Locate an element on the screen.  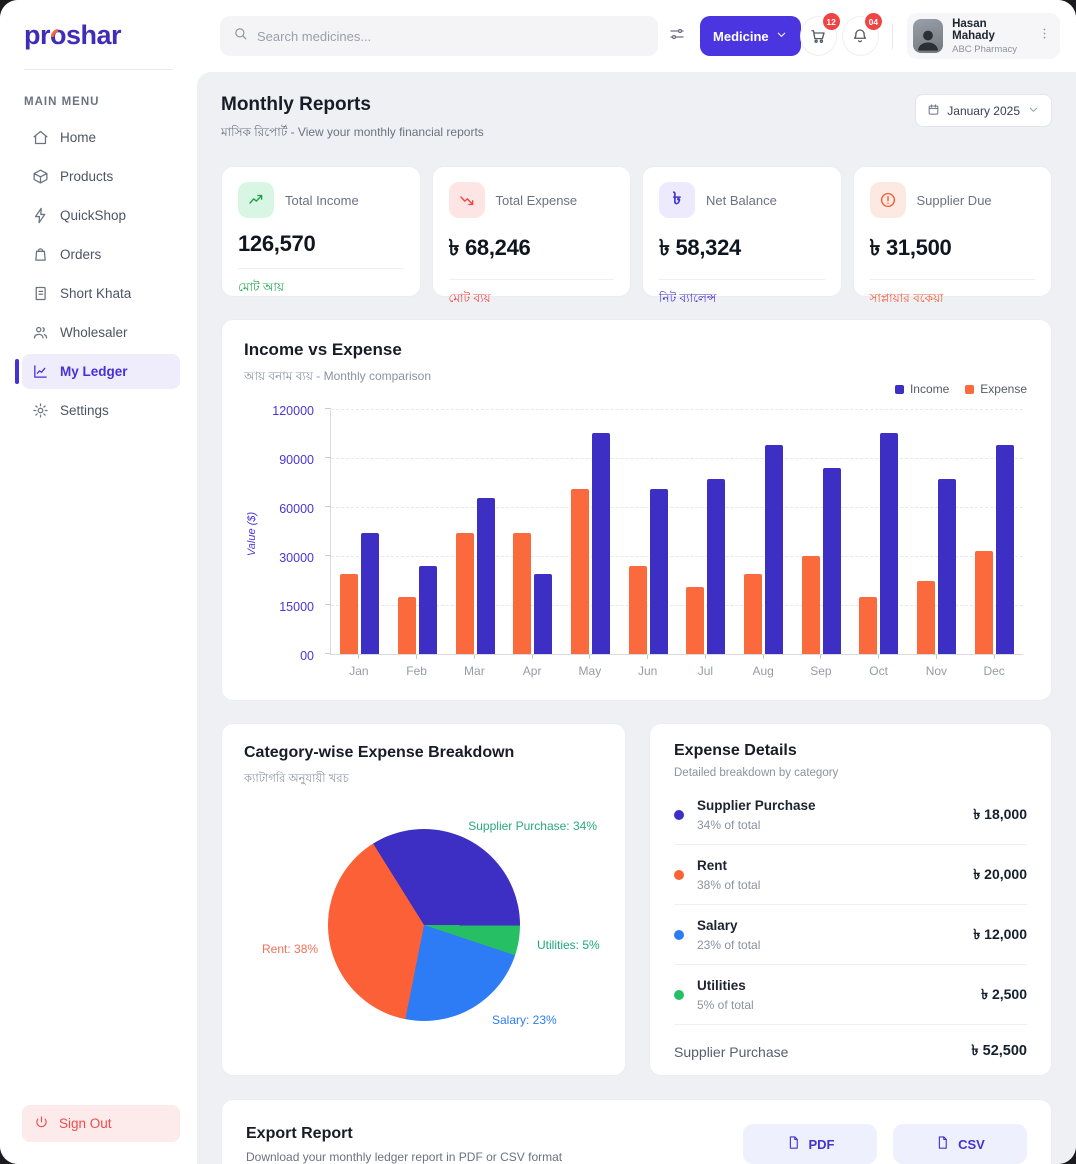
stat-card-total-income: Total Income 126,570 মোট আয় is located at coordinates (321, 231).